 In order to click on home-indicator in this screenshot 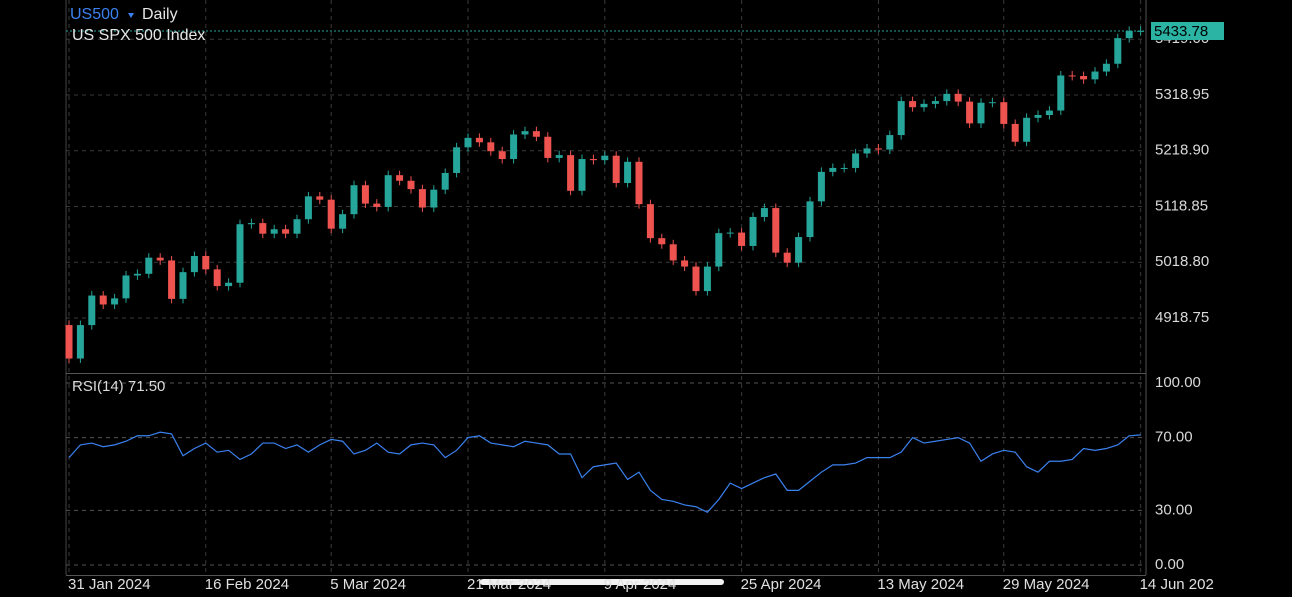, I will do `click(602, 582)`.